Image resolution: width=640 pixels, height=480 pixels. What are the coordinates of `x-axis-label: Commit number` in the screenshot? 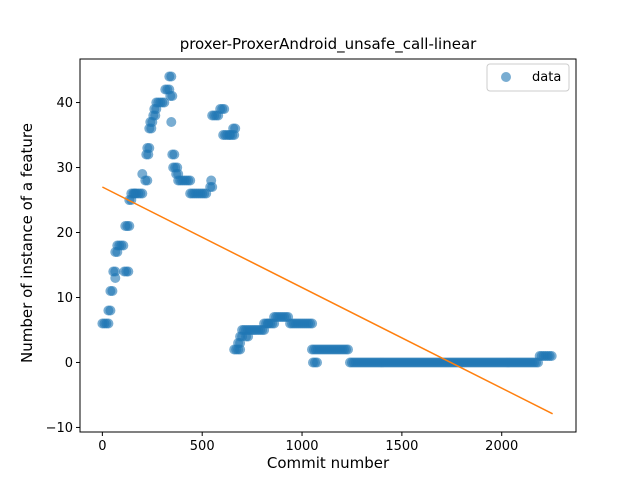 It's located at (328, 463).